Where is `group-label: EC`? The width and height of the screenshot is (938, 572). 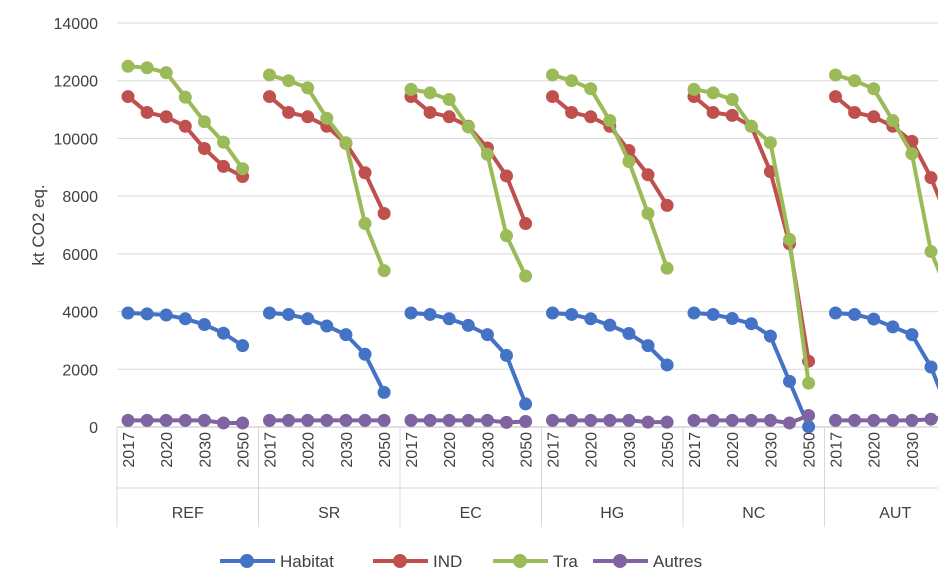 group-label: EC is located at coordinates (471, 513).